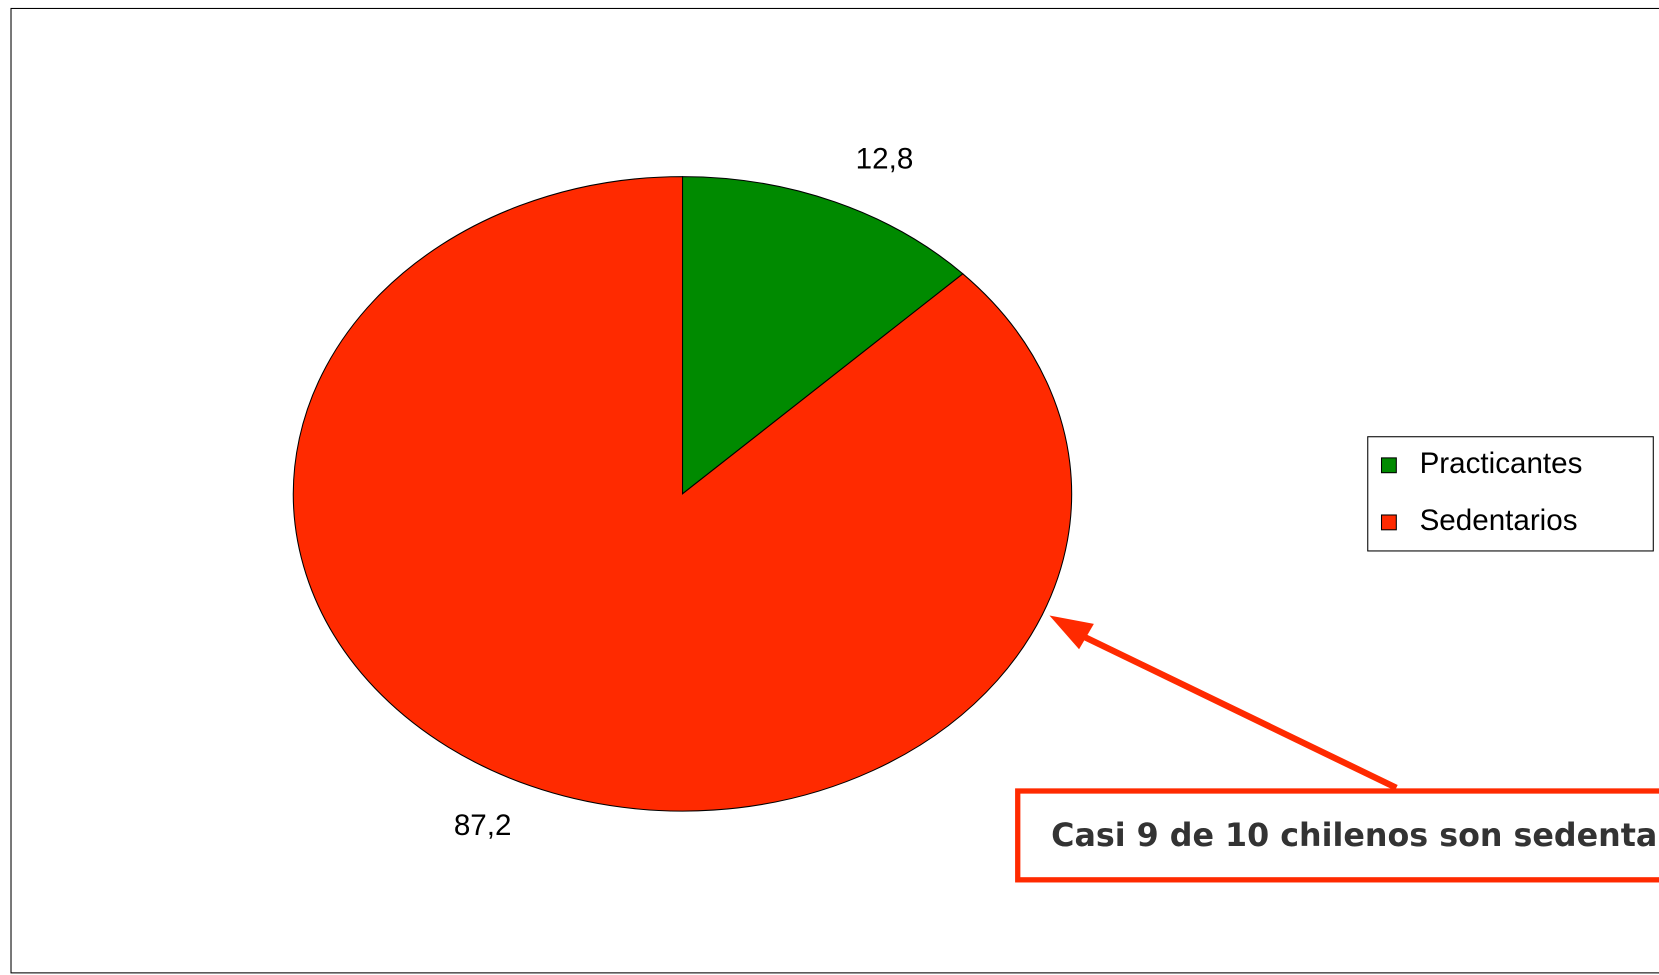 This screenshot has height=975, width=1659. I want to click on data-label: 12,8, so click(885, 159).